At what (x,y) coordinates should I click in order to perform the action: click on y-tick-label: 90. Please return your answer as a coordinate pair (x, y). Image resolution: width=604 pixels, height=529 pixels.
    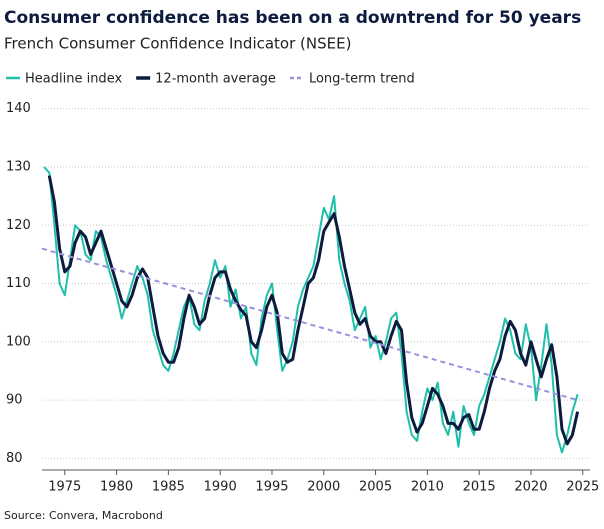
    Looking at the image, I should click on (14, 400).